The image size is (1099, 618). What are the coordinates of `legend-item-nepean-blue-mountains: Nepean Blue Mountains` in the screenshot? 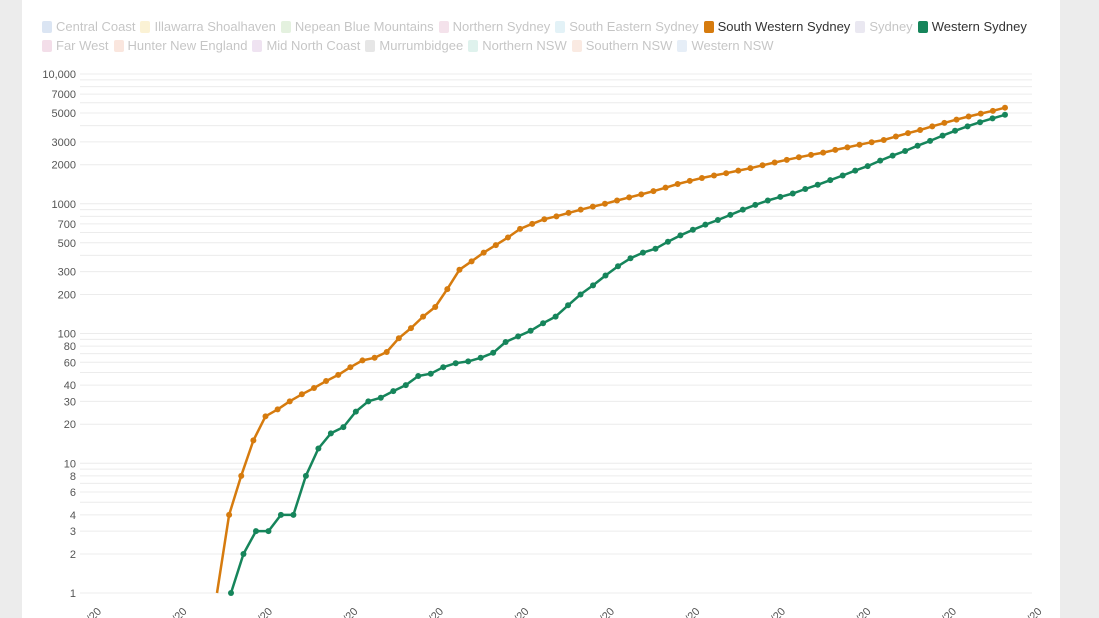 It's located at (357, 26).